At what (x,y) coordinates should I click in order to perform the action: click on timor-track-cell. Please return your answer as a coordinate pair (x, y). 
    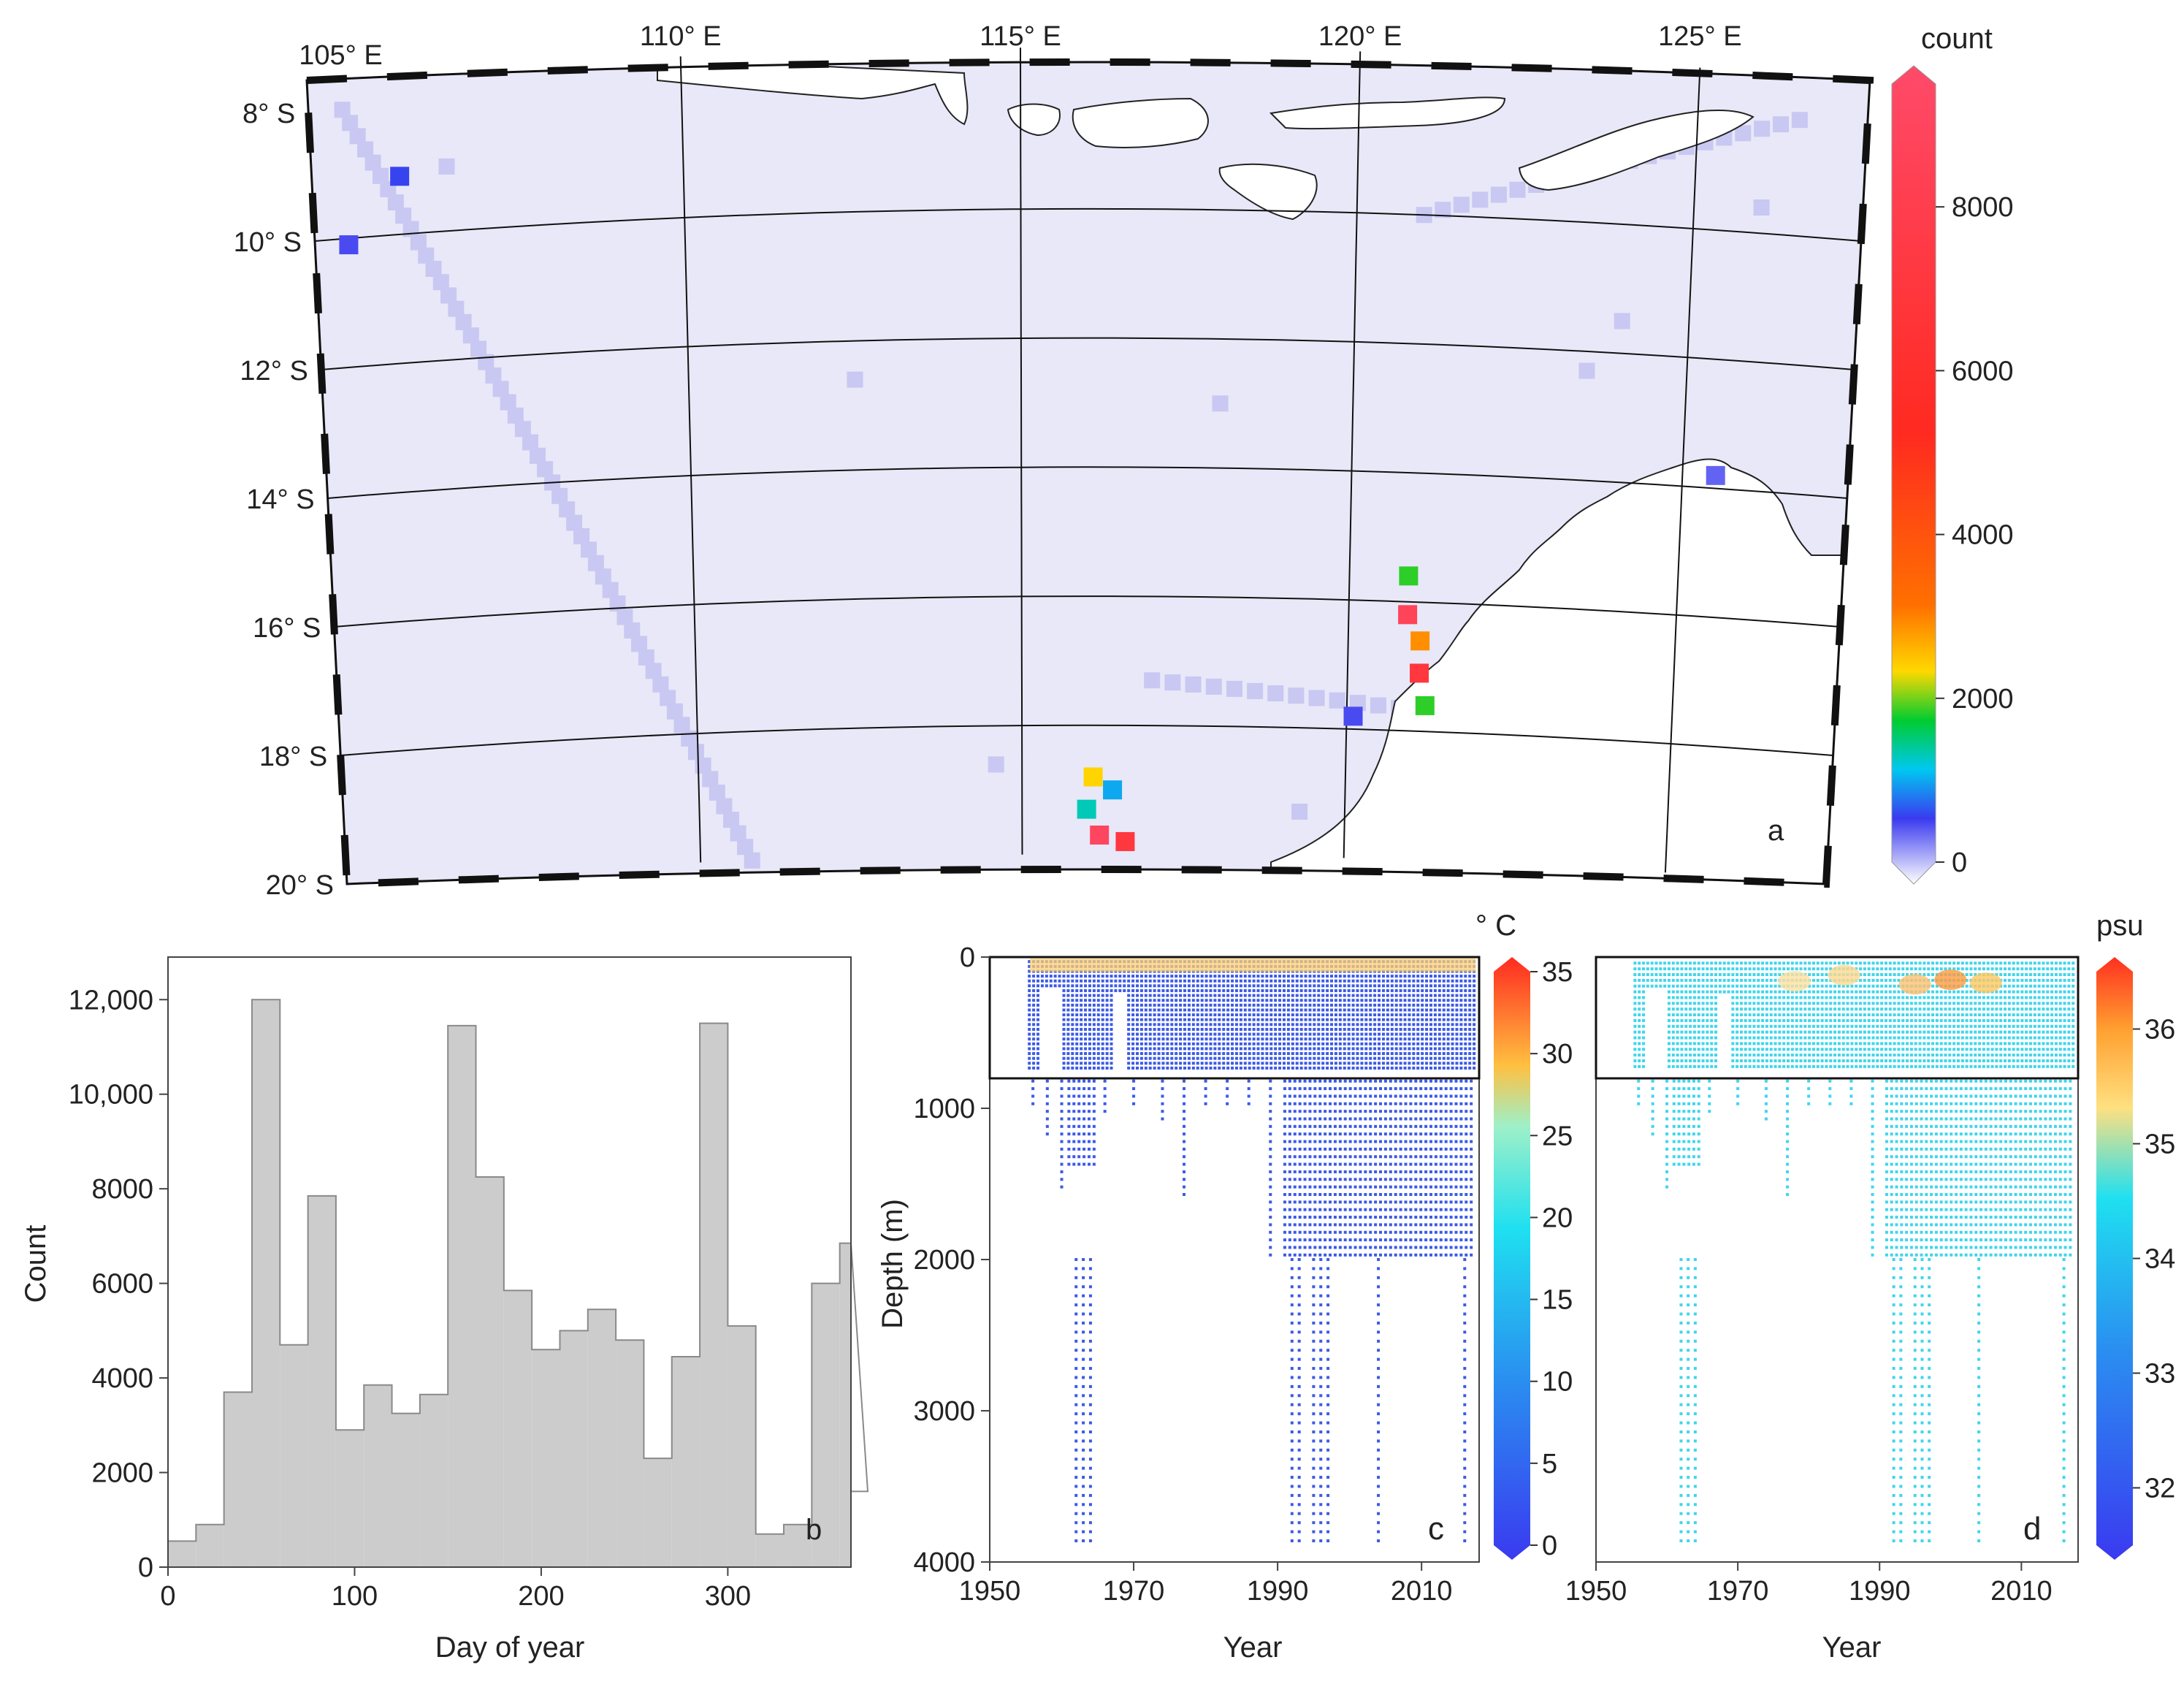
    Looking at the image, I should click on (1443, 210).